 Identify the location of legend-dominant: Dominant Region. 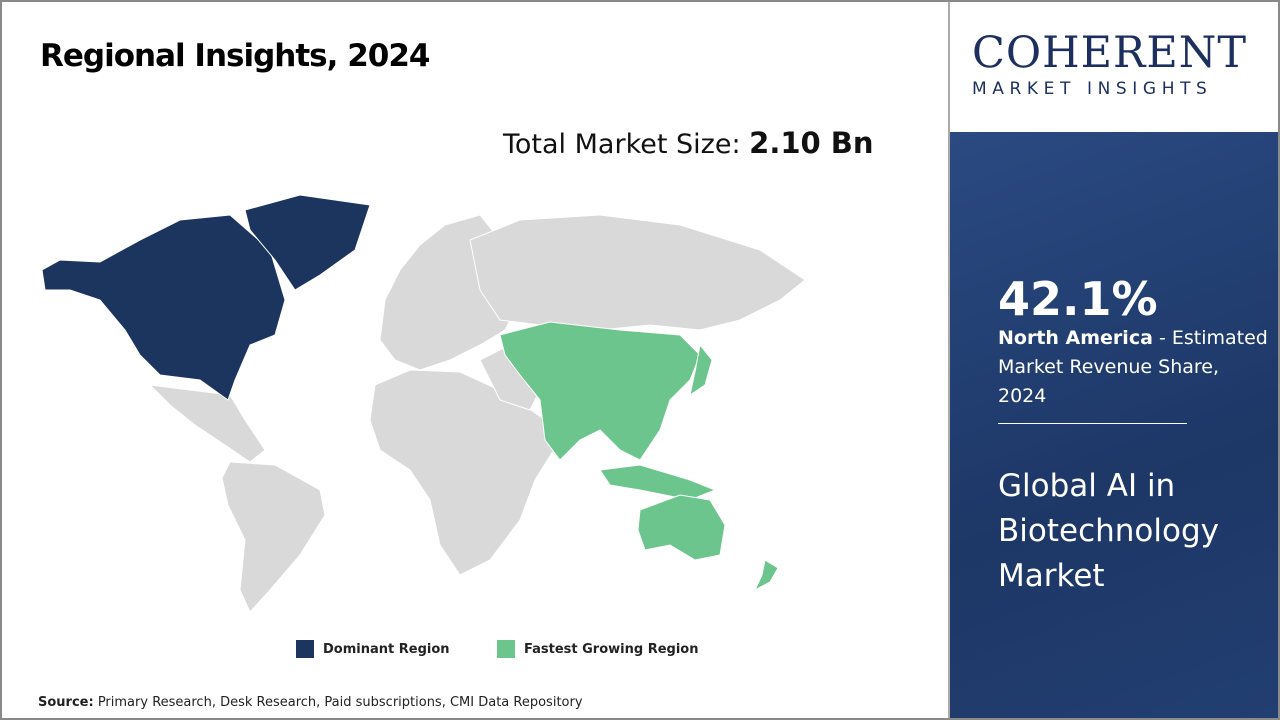
(373, 649).